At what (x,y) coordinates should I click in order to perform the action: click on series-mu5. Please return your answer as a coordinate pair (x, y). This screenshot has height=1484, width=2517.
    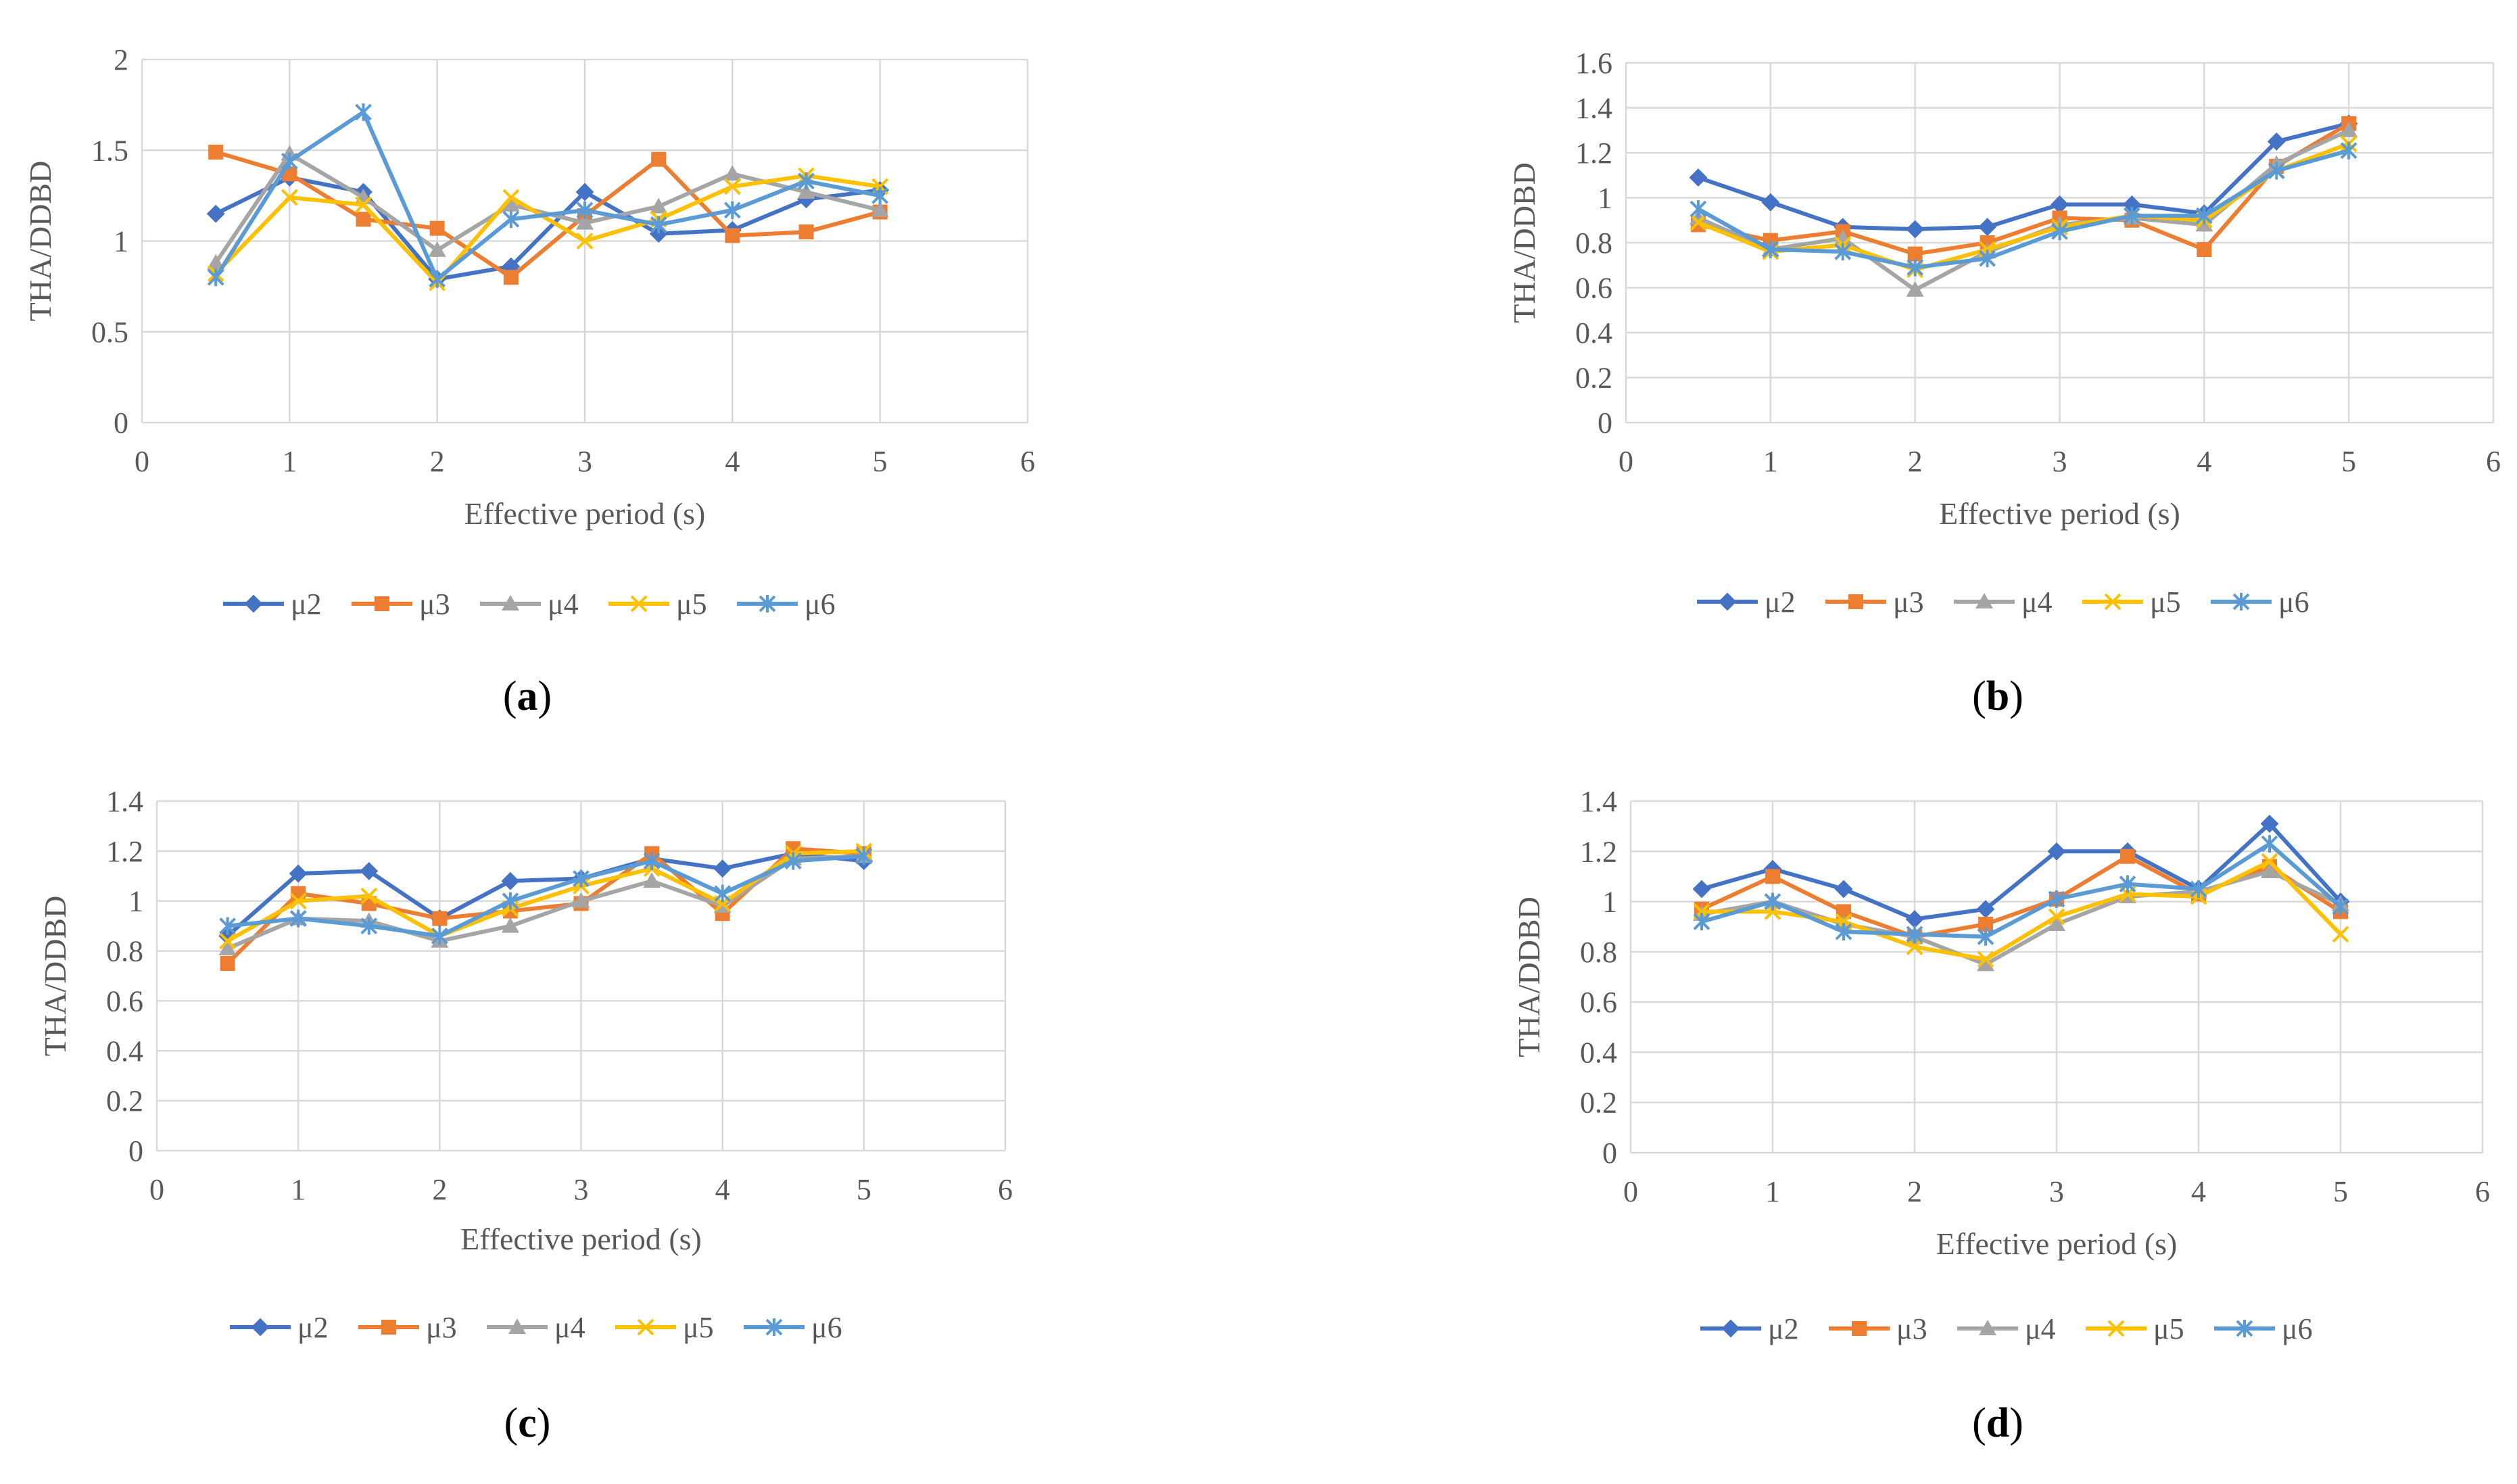
    Looking at the image, I should click on (2023, 207).